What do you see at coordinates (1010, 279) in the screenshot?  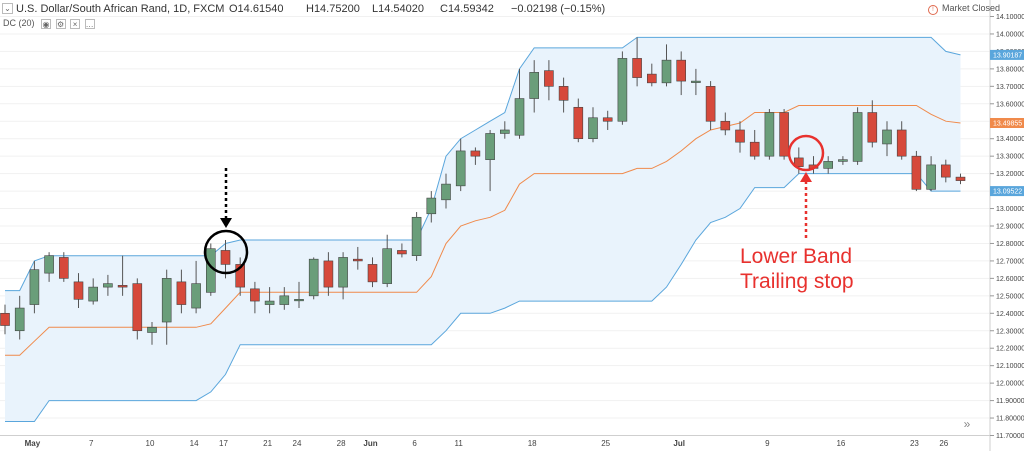 I see `price-tick-label: 12.60000` at bounding box center [1010, 279].